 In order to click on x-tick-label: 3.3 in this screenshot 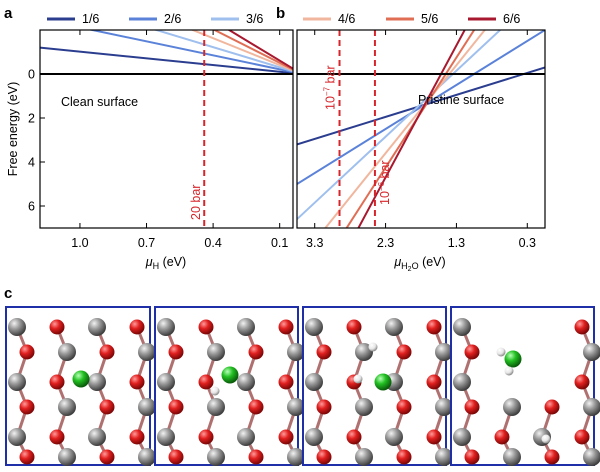, I will do `click(314, 243)`.